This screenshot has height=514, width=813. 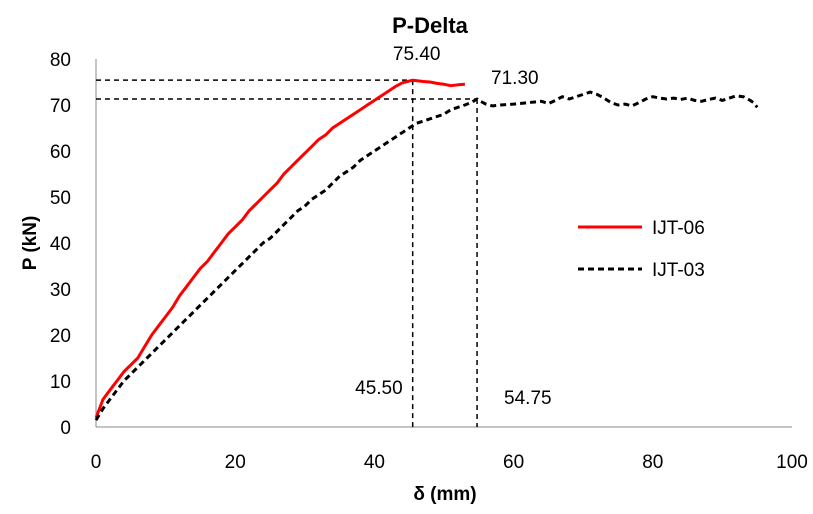 I want to click on y-tick-label: 50, so click(x=60, y=198).